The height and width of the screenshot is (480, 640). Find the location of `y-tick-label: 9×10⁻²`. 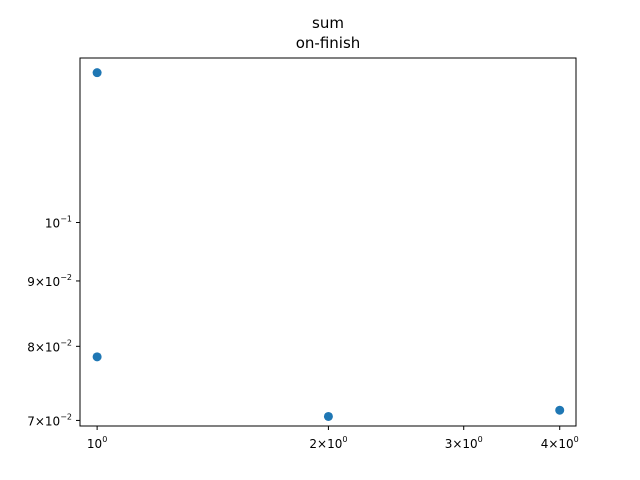

y-tick-label: 9×10⁻² is located at coordinates (49, 281).